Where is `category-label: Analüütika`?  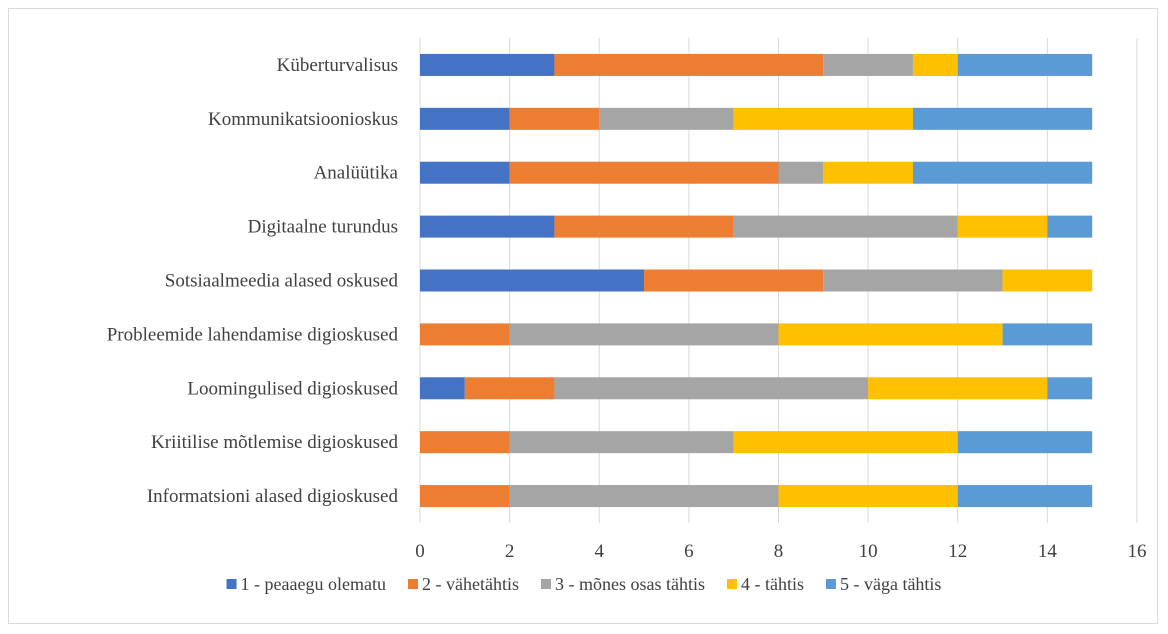
category-label: Analüütika is located at coordinates (356, 173).